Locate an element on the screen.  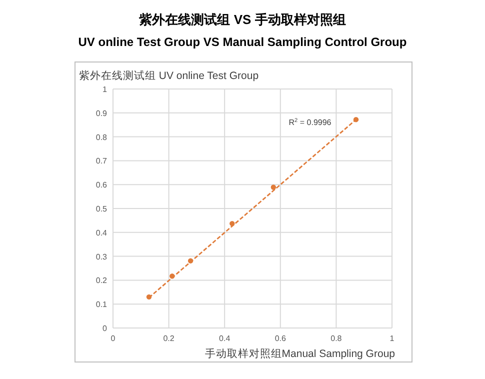
x-axis-title: 手动取样对照组Manual Sampling Group is located at coordinates (300, 353).